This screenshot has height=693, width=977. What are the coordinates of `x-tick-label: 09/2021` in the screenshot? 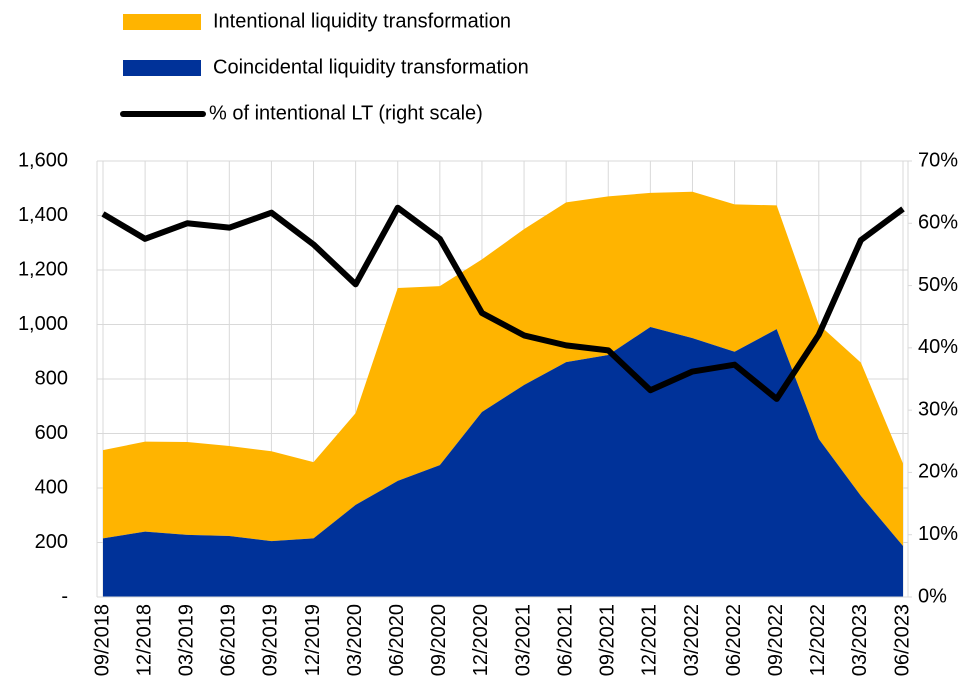 It's located at (608, 640).